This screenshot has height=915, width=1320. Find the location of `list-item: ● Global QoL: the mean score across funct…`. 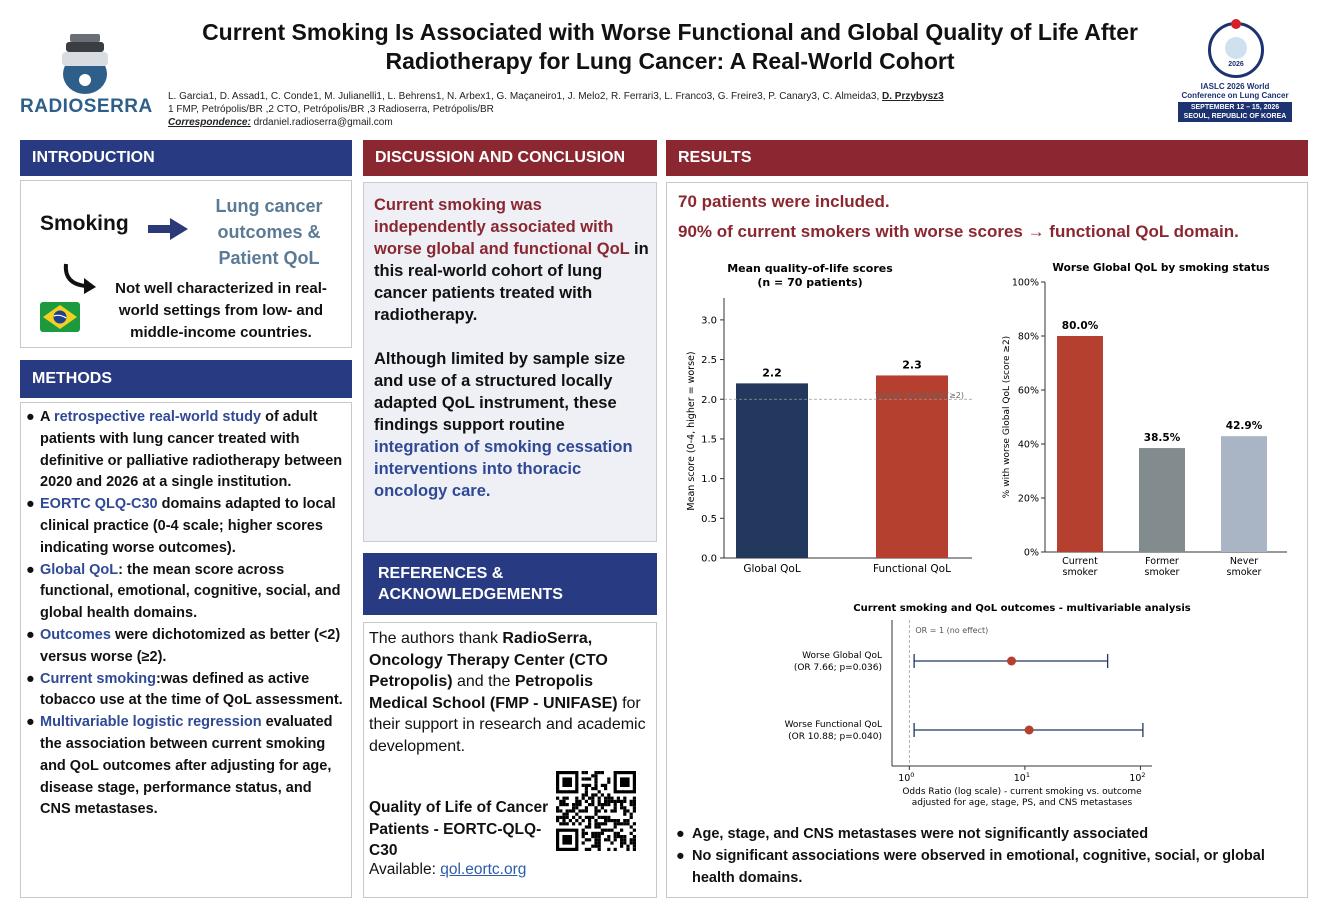

list-item: ● Global QoL: the mean score across funct… is located at coordinates (183, 591).